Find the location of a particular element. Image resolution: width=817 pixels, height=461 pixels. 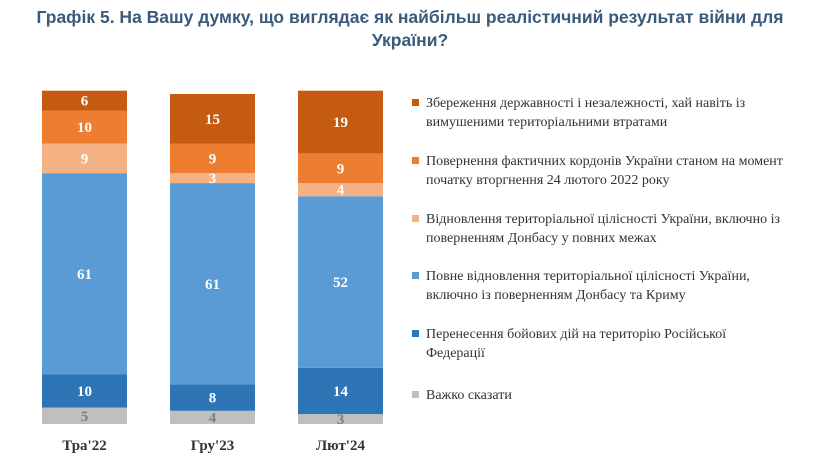

category-label: Тра'22 is located at coordinates (84, 446).